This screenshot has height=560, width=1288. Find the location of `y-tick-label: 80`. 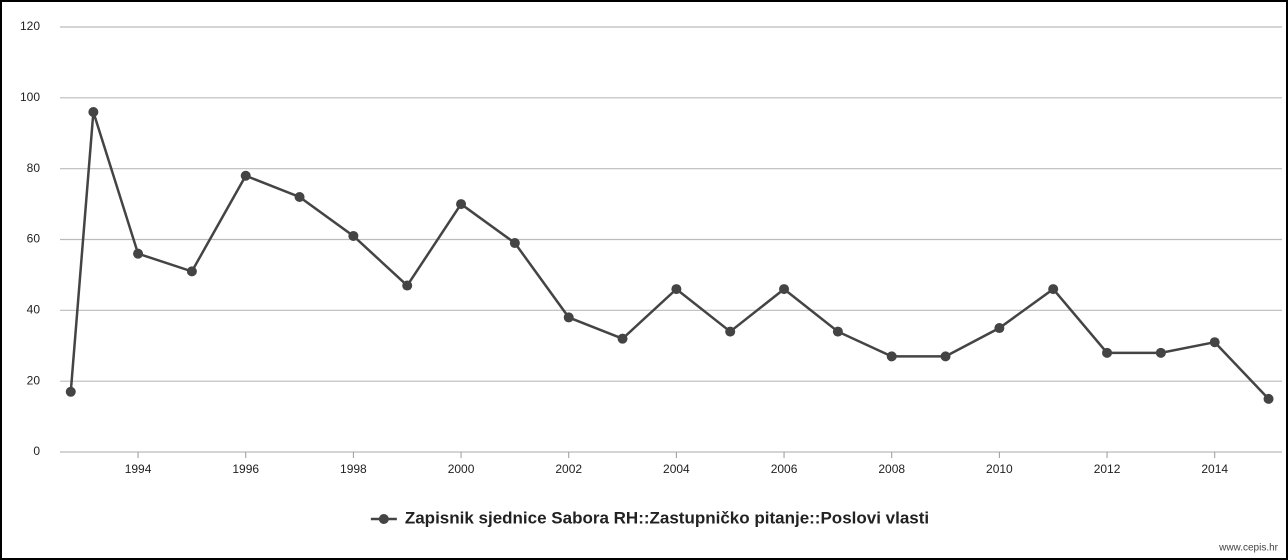

y-tick-label: 80 is located at coordinates (34, 168).